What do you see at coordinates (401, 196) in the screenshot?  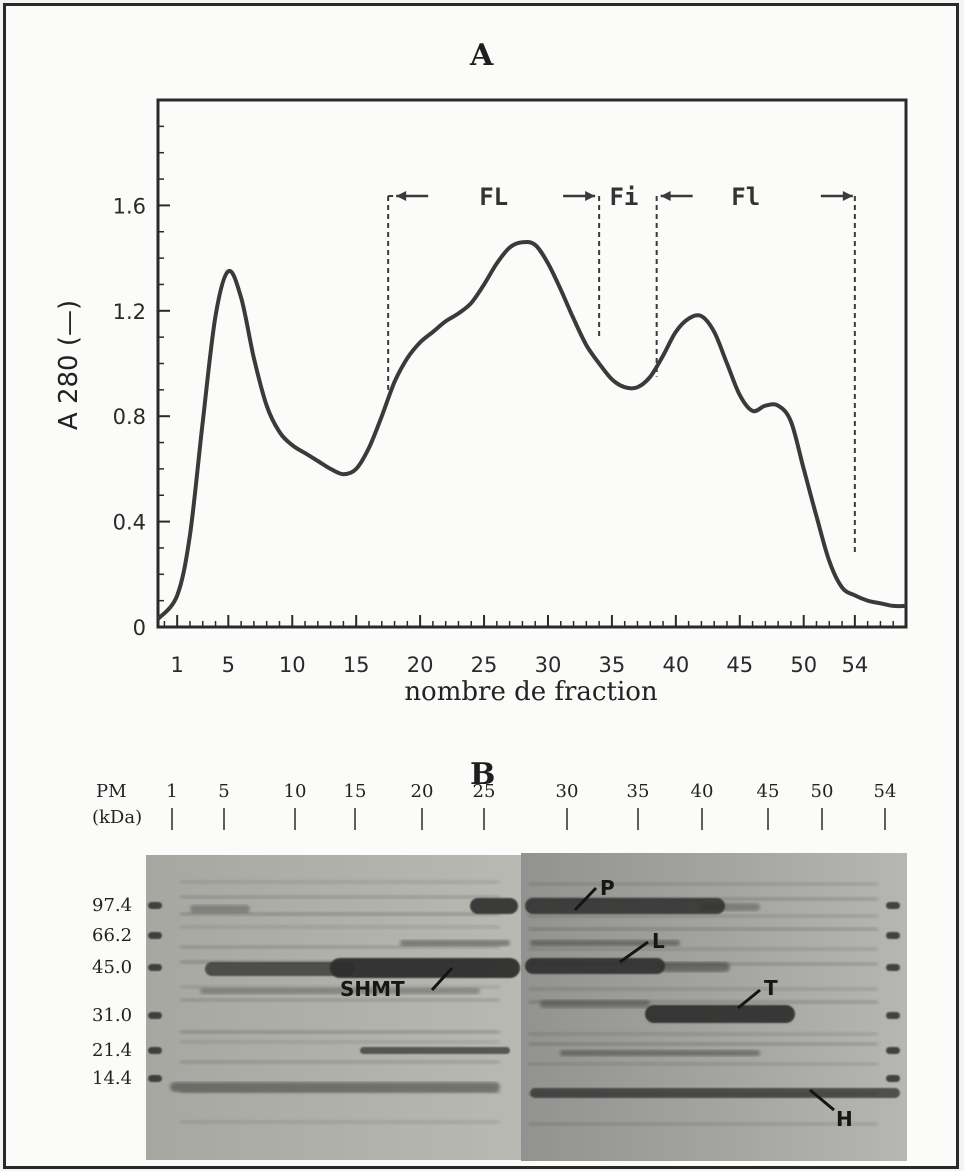 I see `fl-left-arrow-head` at bounding box center [401, 196].